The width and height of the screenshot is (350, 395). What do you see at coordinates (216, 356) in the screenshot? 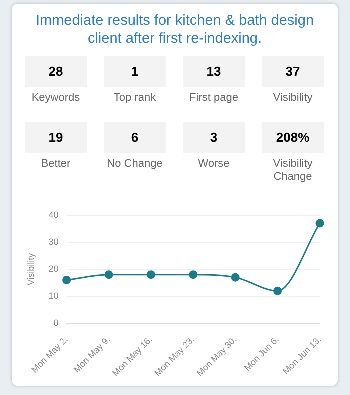
I see `x-tick-label: Mon May 30.` at bounding box center [216, 356].